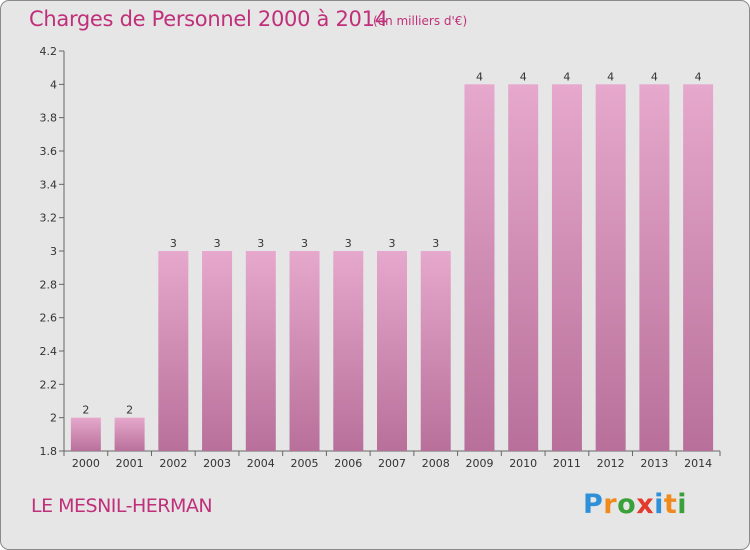 This screenshot has height=550, width=750. I want to click on data-label-2009: 4, so click(479, 76).